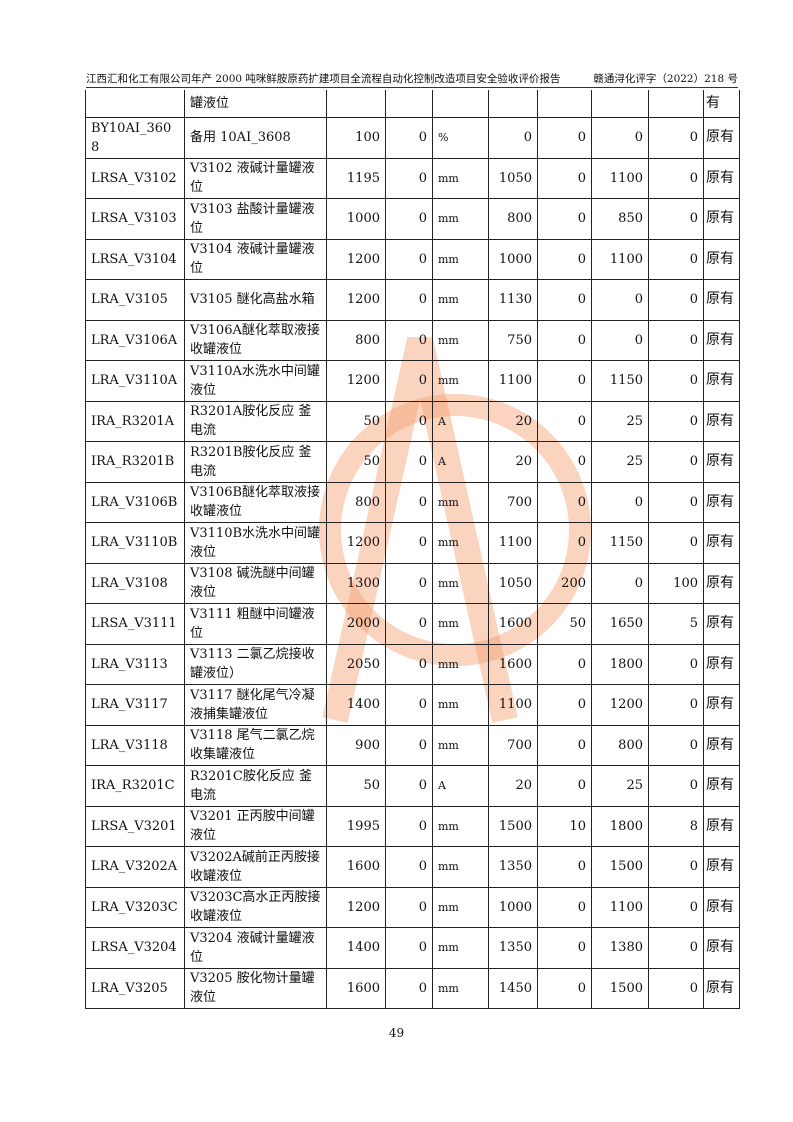 The height and width of the screenshot is (1122, 793). I want to click on h-cell: 20, so click(513, 462).